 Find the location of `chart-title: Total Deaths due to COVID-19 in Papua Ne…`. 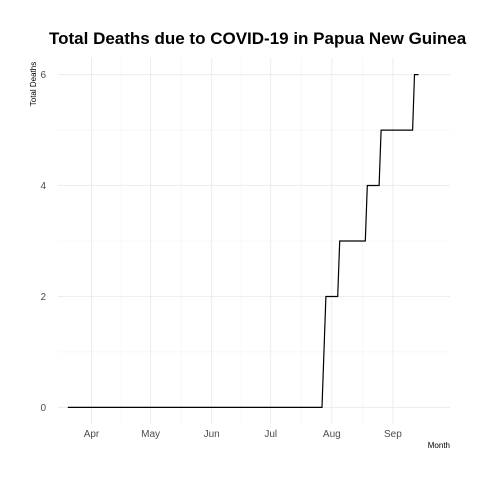

chart-title: Total Deaths due to COVID-19 in Papua Ne… is located at coordinates (258, 38).